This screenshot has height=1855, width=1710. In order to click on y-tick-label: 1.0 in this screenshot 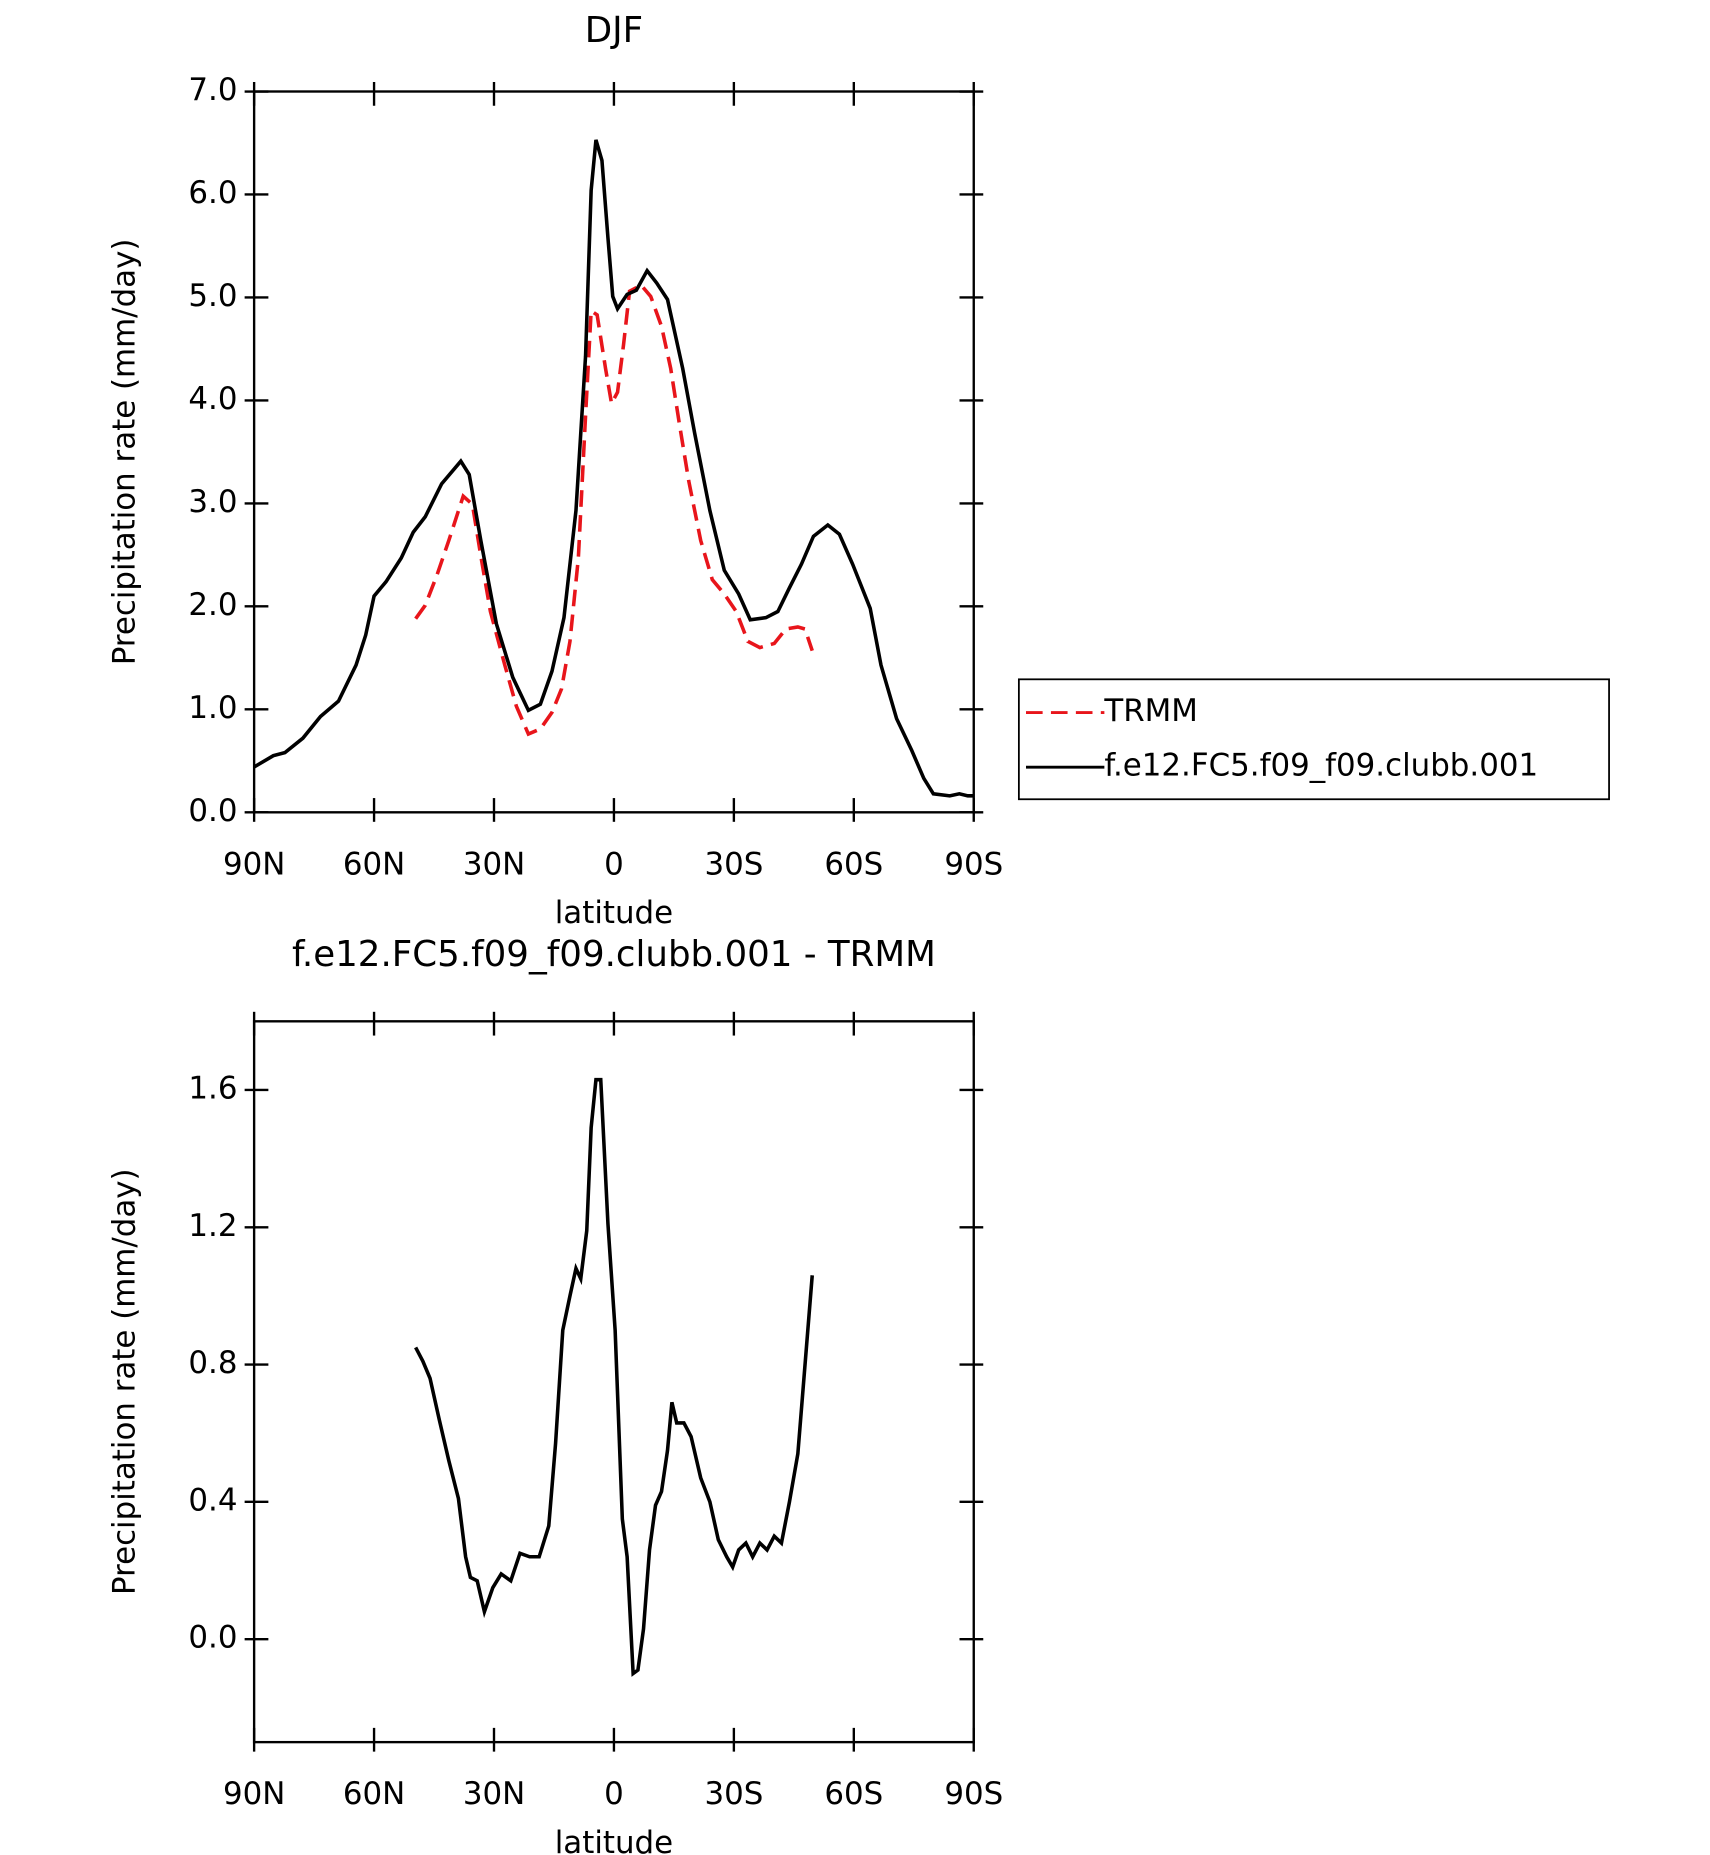, I will do `click(212, 708)`.